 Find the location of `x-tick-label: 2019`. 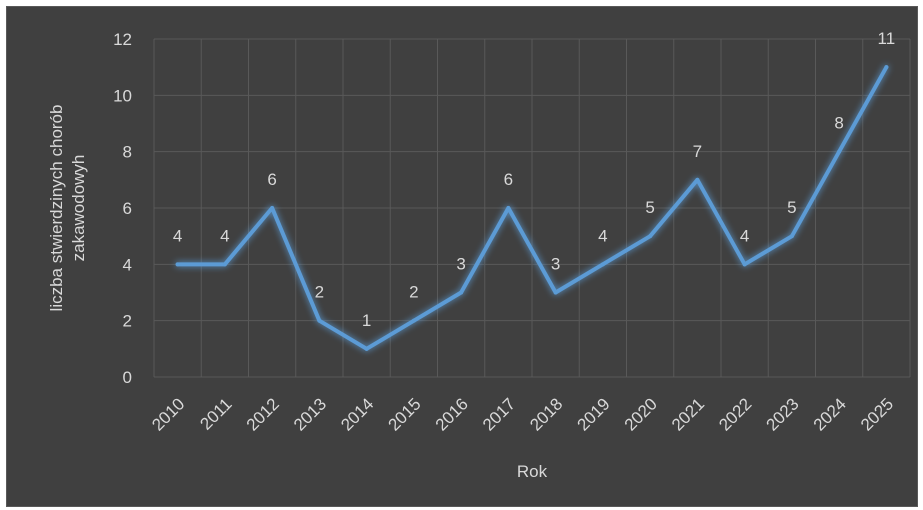

x-tick-label: 2019 is located at coordinates (594, 414).